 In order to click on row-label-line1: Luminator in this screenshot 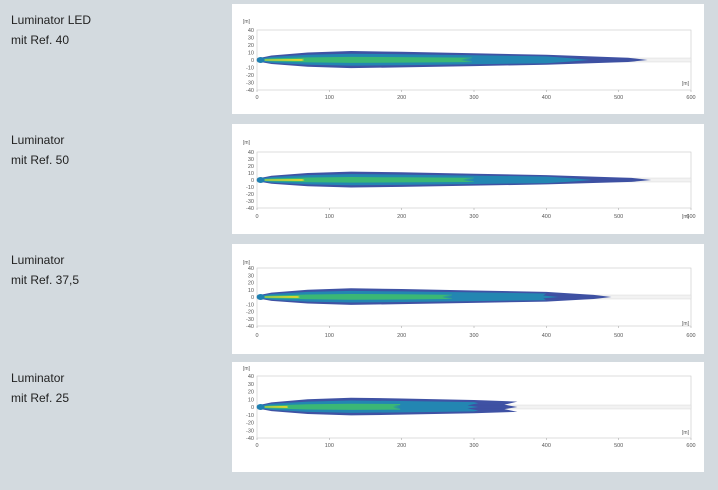, I will do `click(38, 140)`.